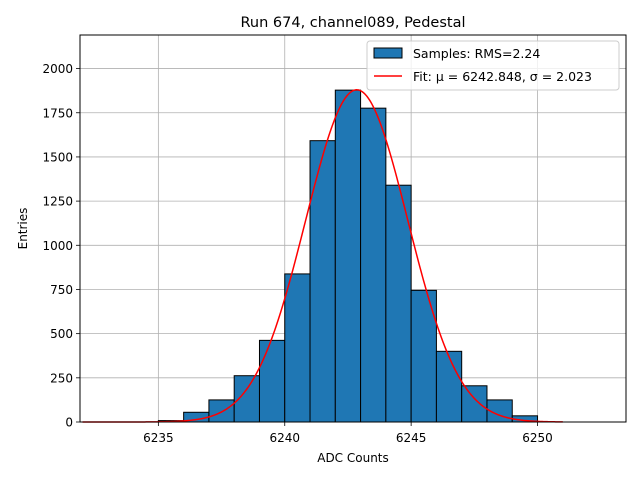  Describe the element at coordinates (57, 69) in the screenshot. I see `y-tick-label: 2000` at that location.